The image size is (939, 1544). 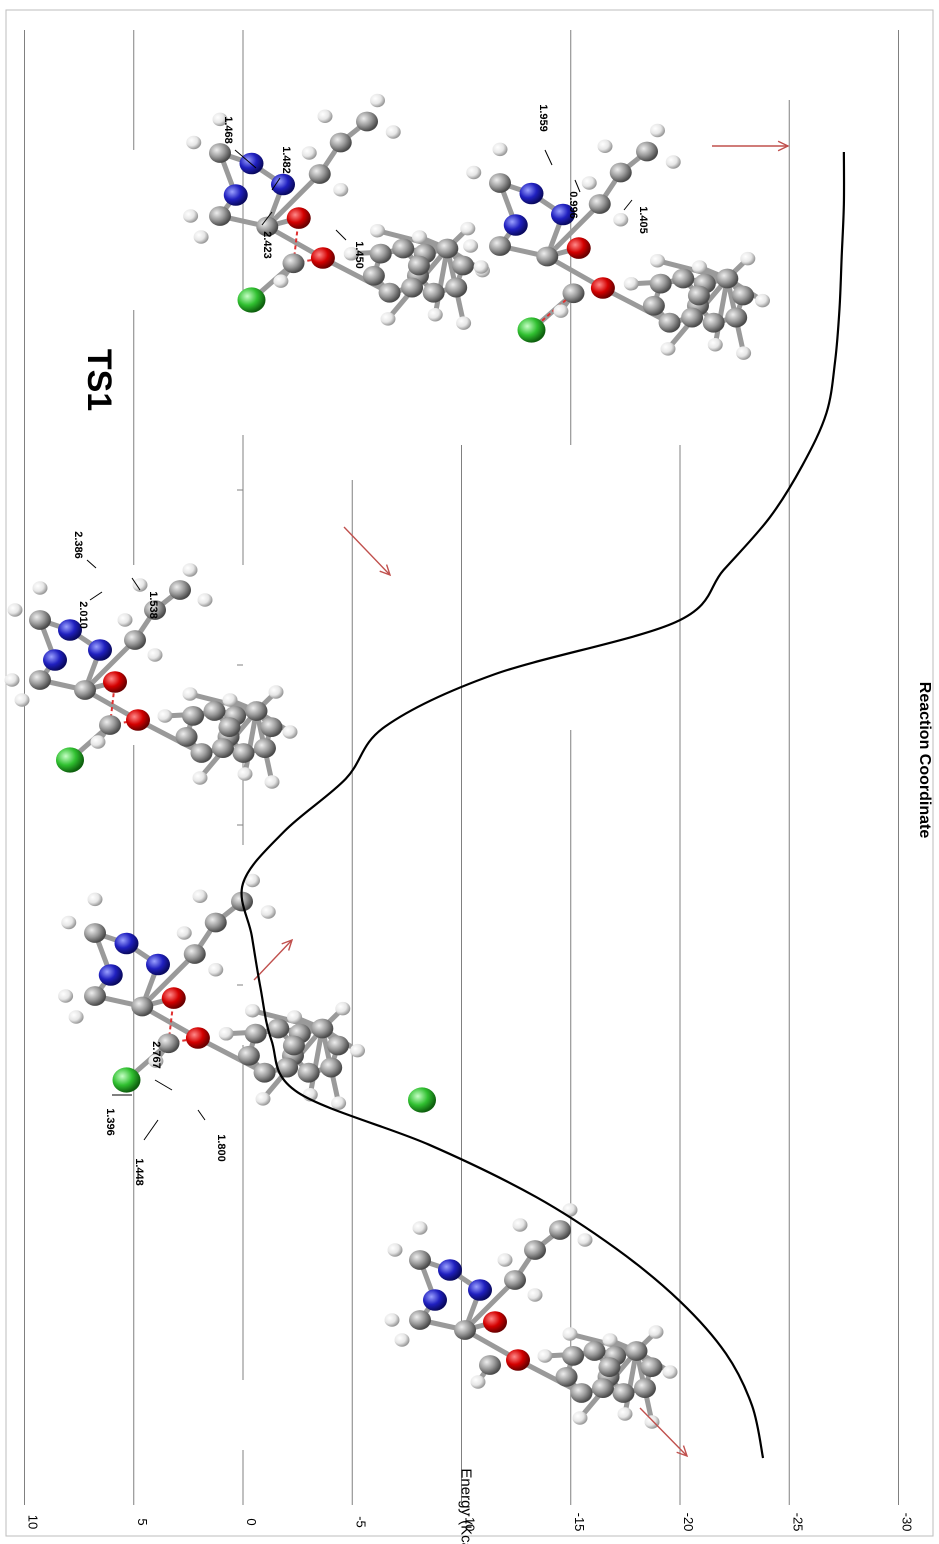 What do you see at coordinates (531, 1258) in the screenshot?
I see `separated-complex-structure` at bounding box center [531, 1258].